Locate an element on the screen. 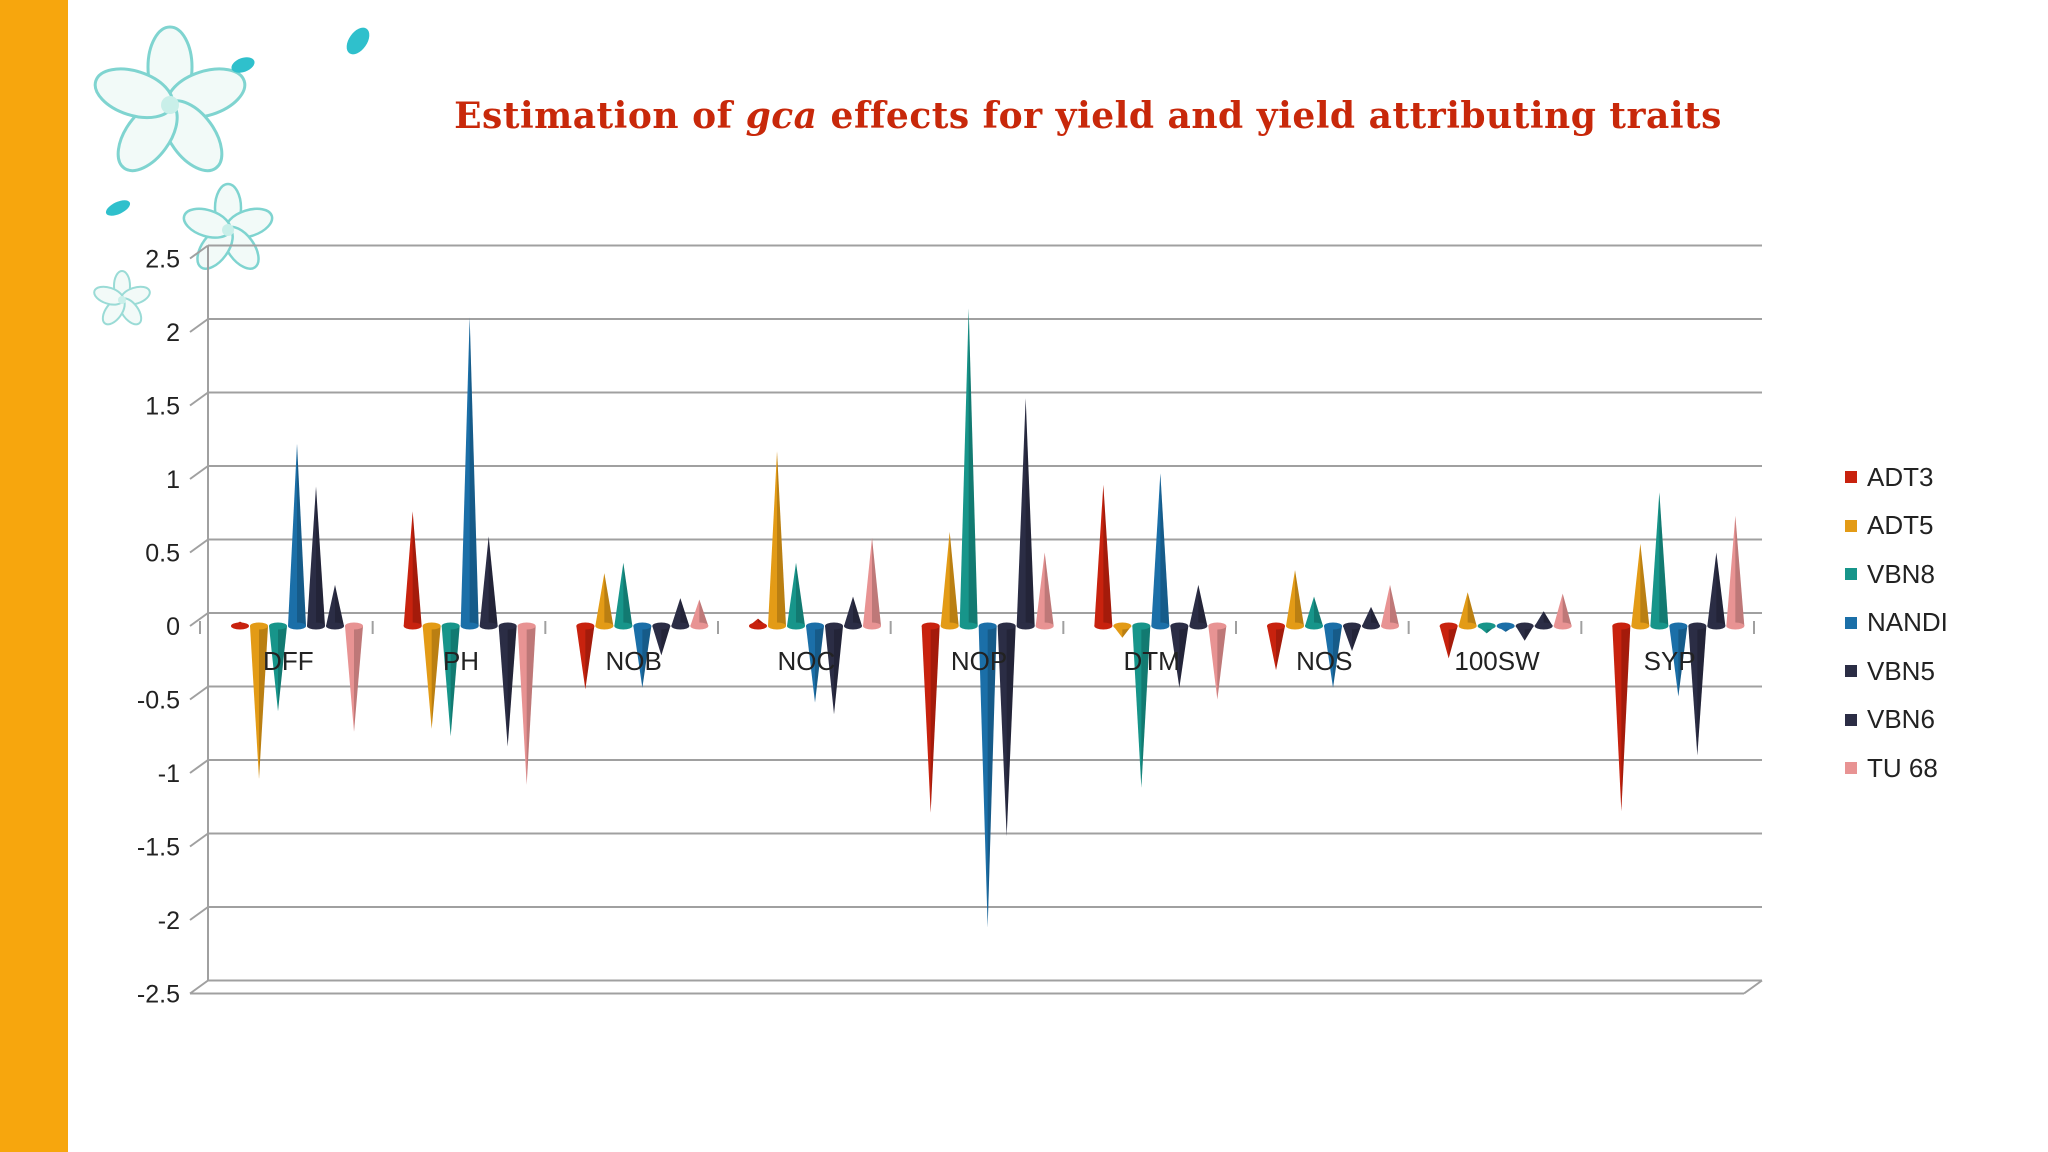 This screenshot has width=2048, height=1152. y-tick-label: 2.5 is located at coordinates (162, 260).